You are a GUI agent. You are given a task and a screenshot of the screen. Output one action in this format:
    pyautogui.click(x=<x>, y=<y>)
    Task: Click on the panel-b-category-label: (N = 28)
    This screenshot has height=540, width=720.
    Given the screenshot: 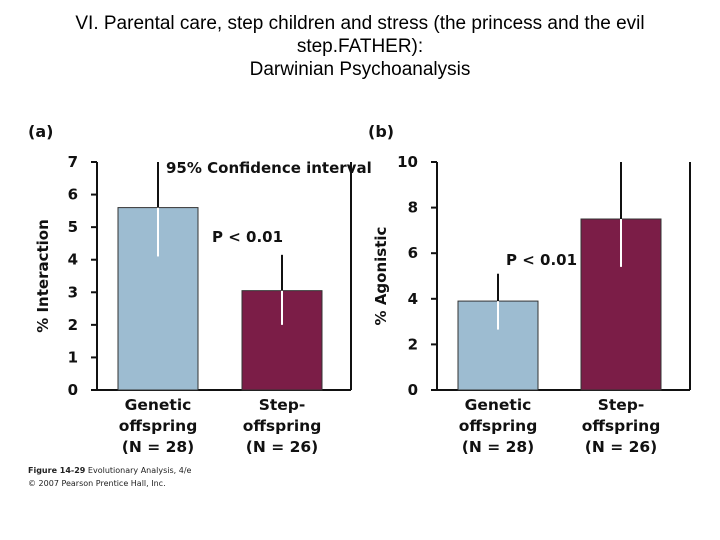 What is the action you would take?
    pyautogui.click(x=498, y=447)
    